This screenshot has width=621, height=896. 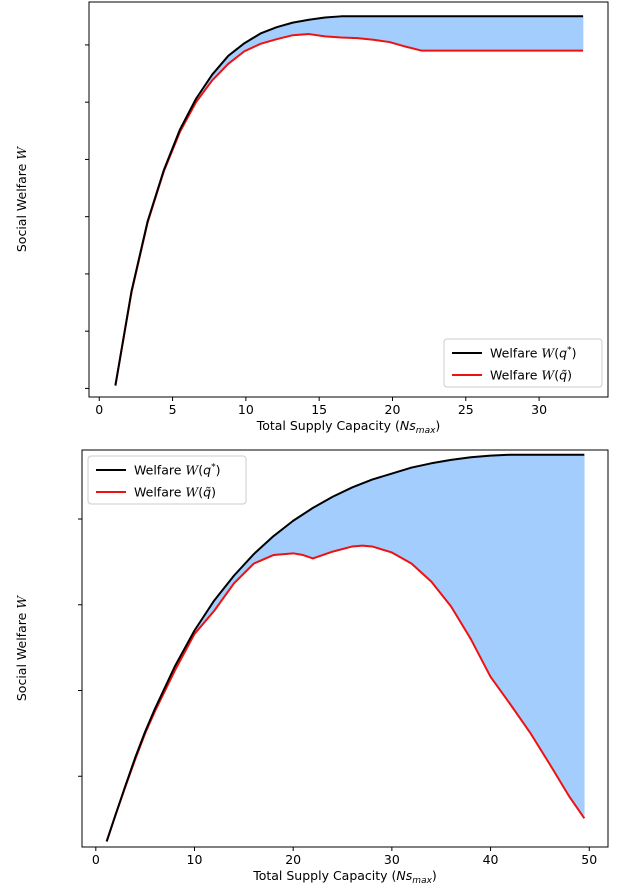 I want to click on x-tick-label: 40, so click(x=491, y=859).